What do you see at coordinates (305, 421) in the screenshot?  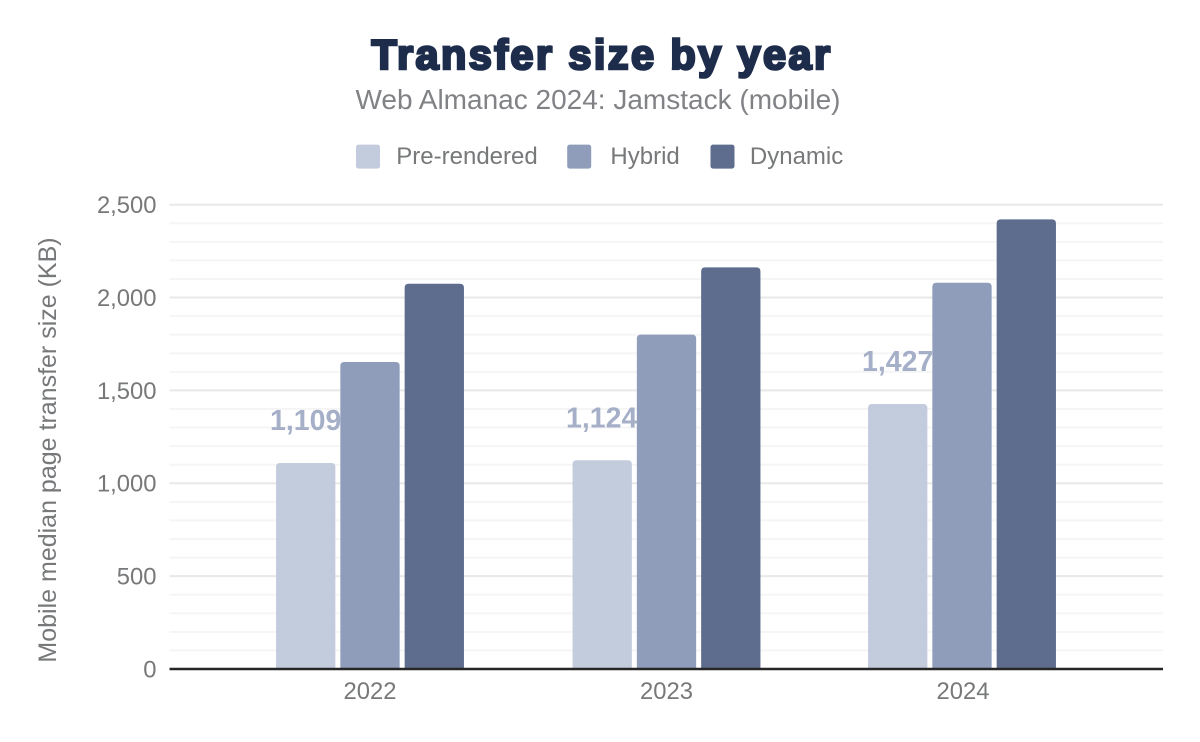 I see `svg-text: 1,109` at bounding box center [305, 421].